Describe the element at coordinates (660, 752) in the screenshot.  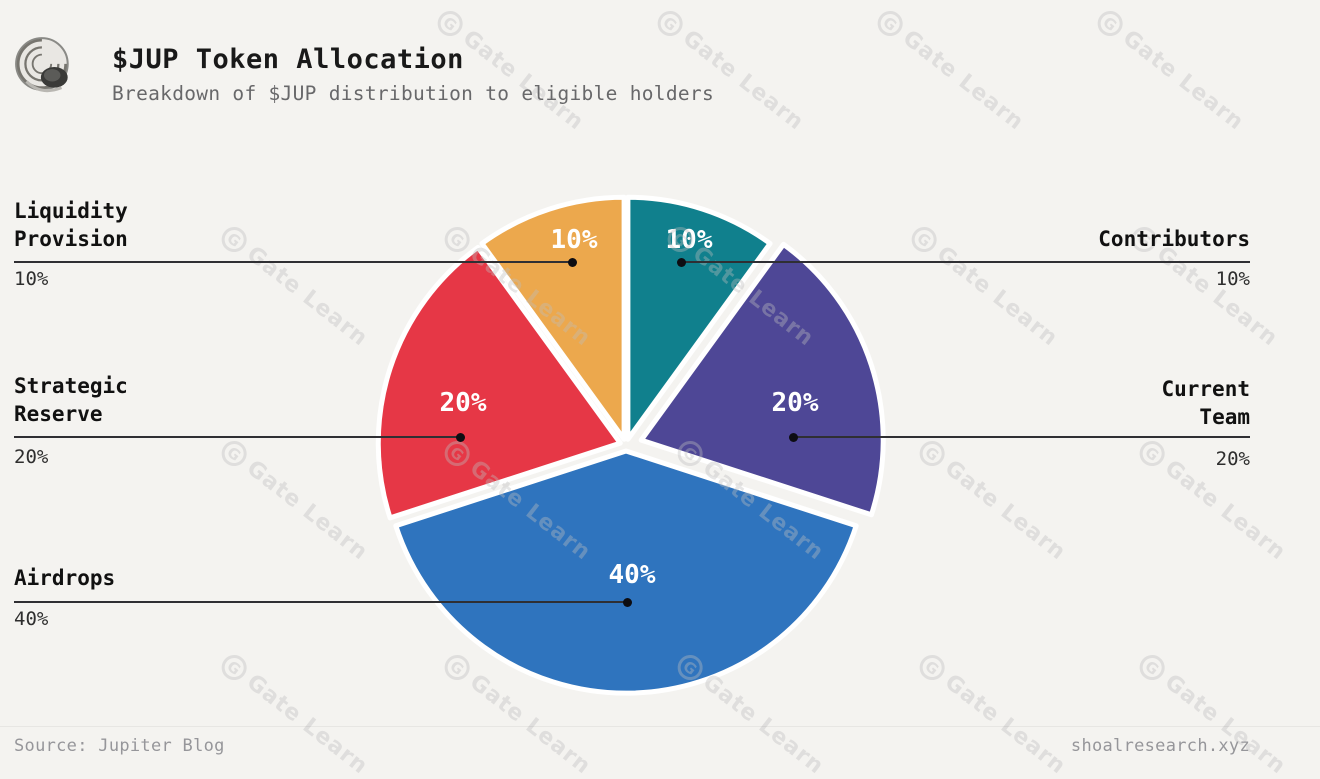
I see `footer: Source: Jupiter Blog shoalresearch.xyz` at that location.